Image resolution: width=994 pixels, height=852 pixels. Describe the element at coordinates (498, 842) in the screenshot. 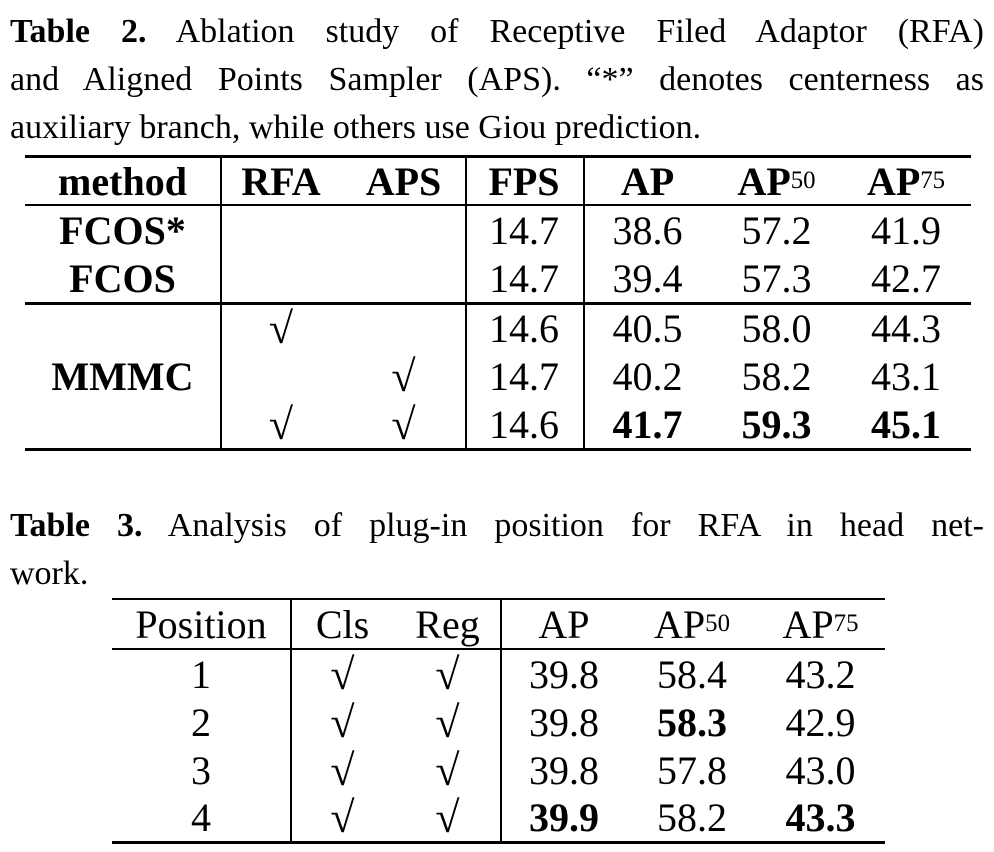

I see `table3-bottom-rule` at that location.